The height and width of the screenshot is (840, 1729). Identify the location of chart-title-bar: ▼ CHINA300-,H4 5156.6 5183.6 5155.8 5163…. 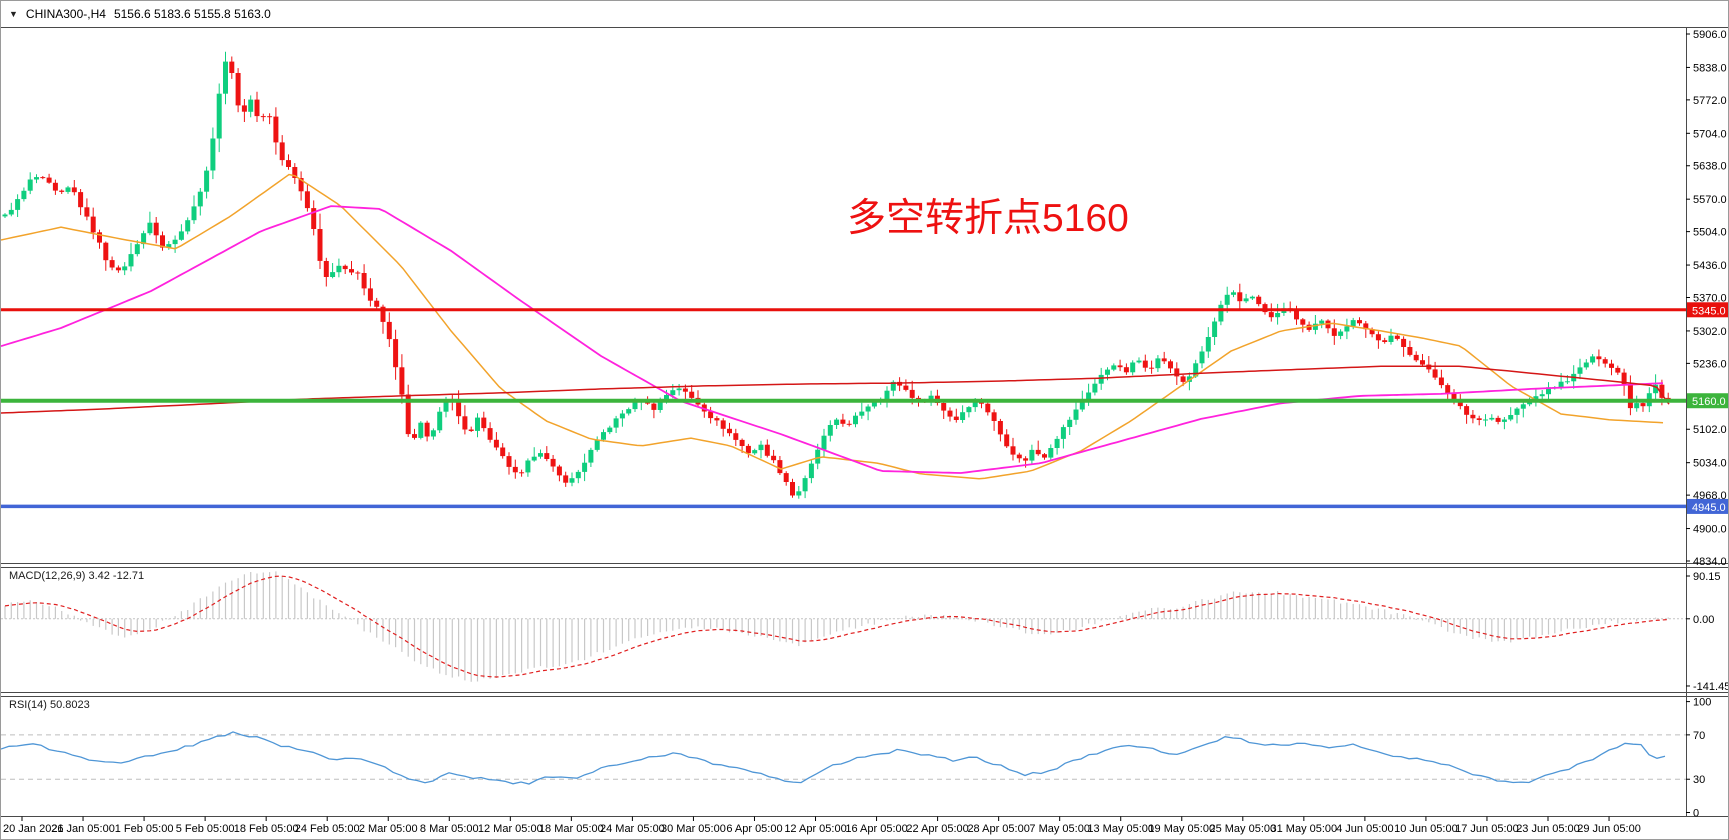
(140, 14).